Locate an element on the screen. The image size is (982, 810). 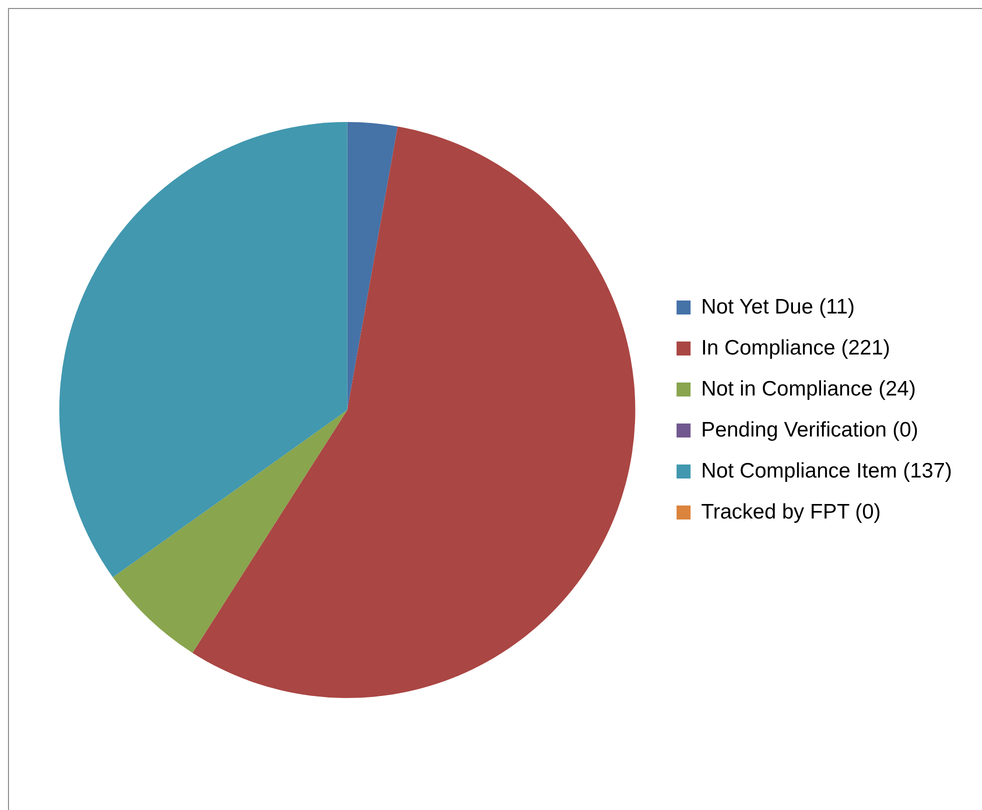
legend-label: Not Compliance Item (137) is located at coordinates (826, 470).